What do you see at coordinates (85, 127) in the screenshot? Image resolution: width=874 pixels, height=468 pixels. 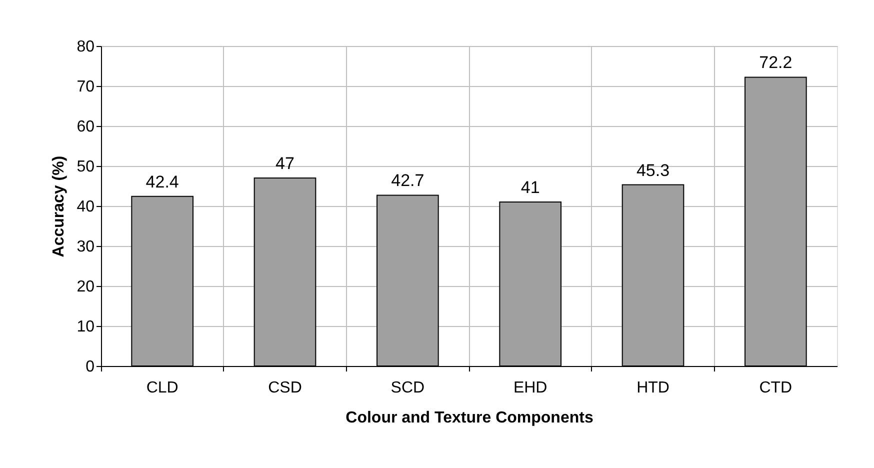 I see `y-tick-label: 60` at bounding box center [85, 127].